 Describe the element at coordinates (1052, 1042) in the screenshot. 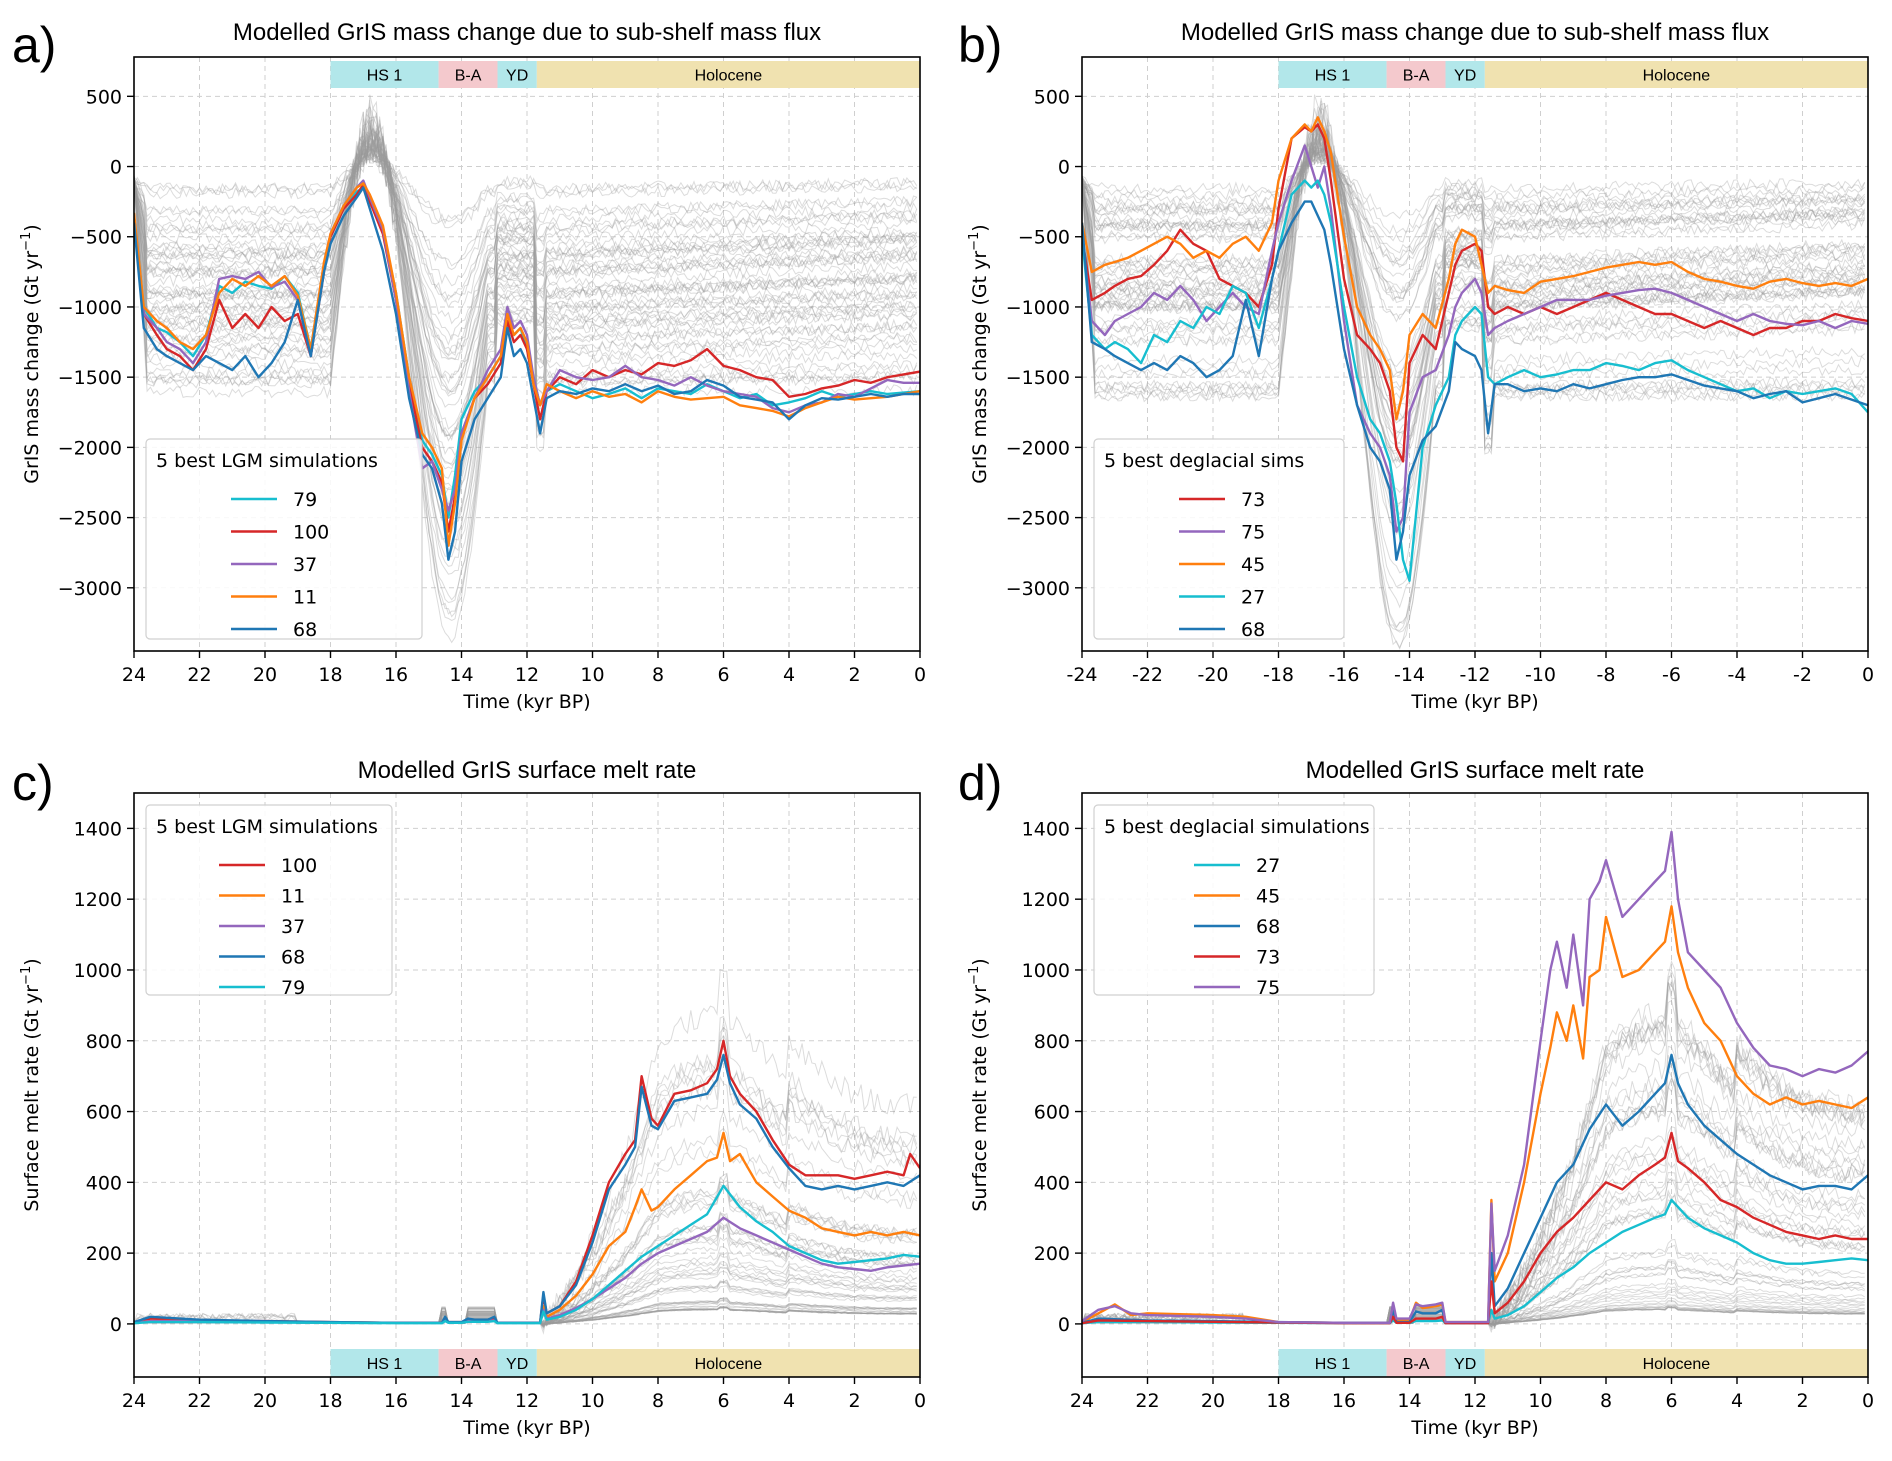

I see `y-tick-label: 800` at that location.